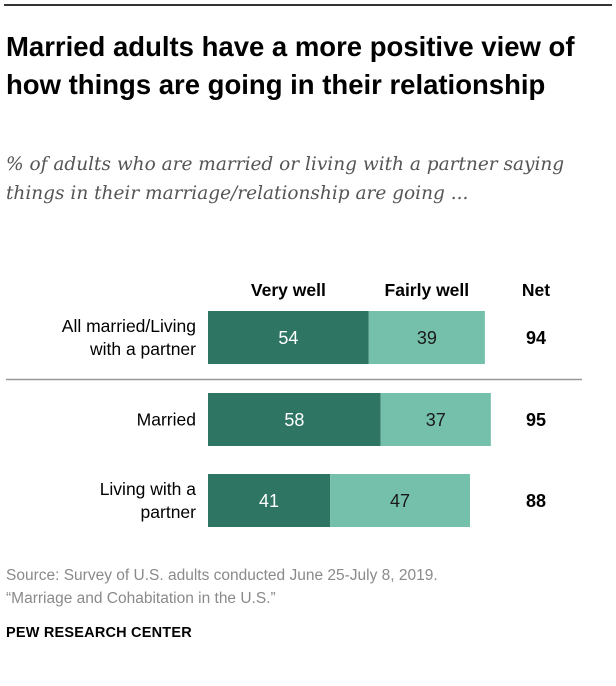  Describe the element at coordinates (142, 349) in the screenshot. I see `category-label: with a partner` at that location.